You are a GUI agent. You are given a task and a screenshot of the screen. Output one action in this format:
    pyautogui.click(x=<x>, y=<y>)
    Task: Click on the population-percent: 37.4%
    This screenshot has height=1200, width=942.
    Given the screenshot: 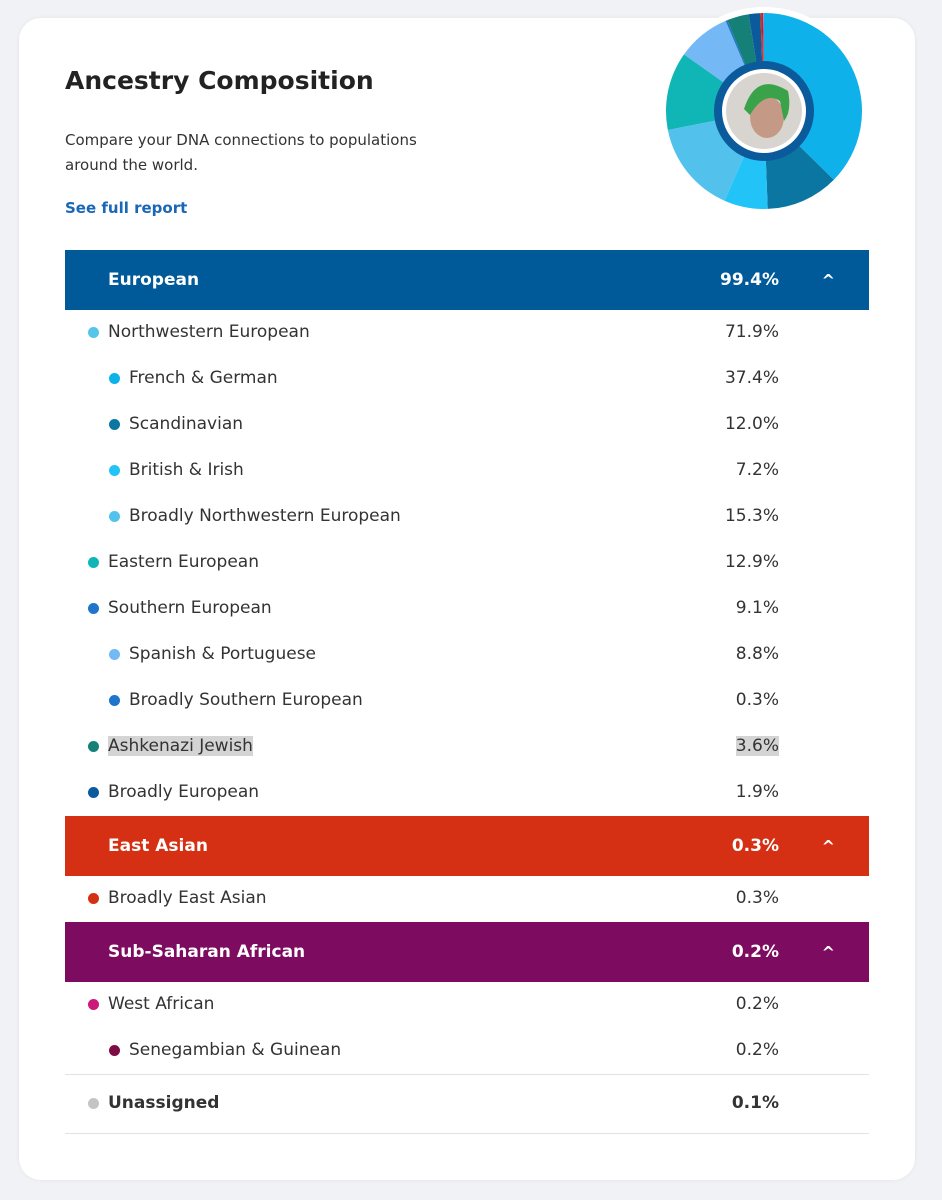 What is the action you would take?
    pyautogui.click(x=751, y=378)
    